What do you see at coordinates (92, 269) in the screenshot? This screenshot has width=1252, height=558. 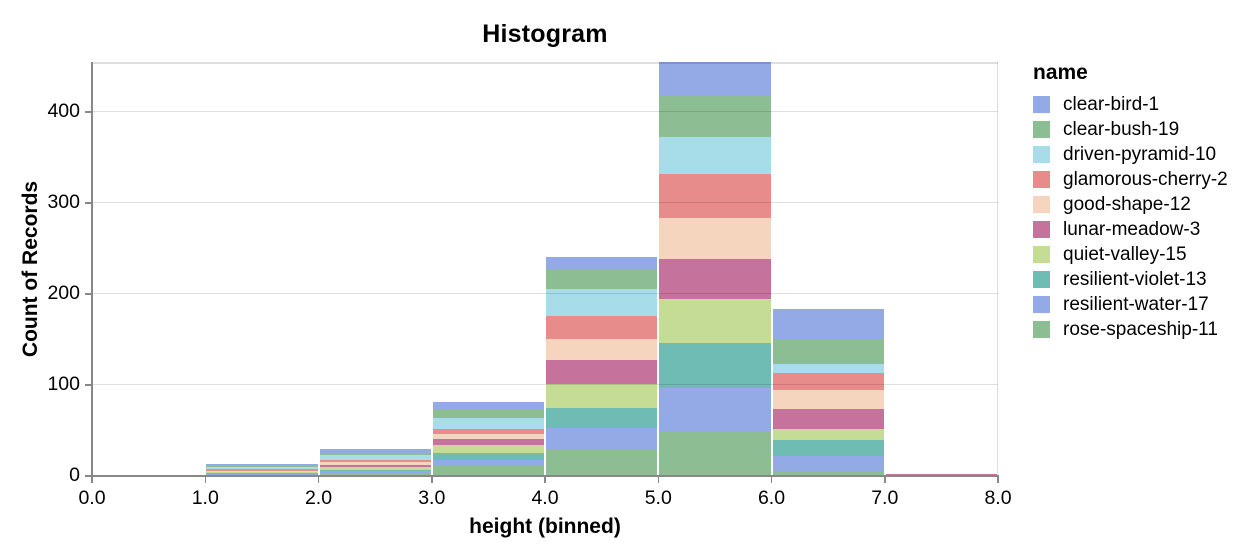 I see `y-axis-line` at bounding box center [92, 269].